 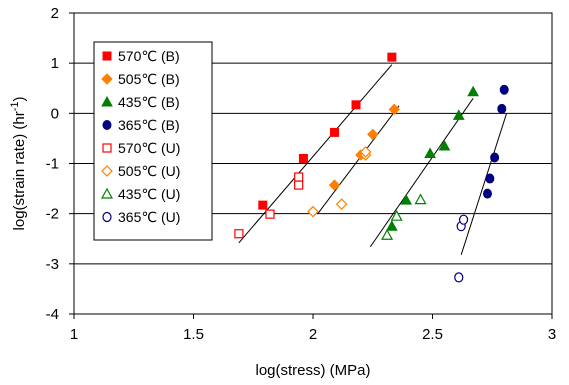 I want to click on y-tick-label: 1, so click(x=55, y=63).